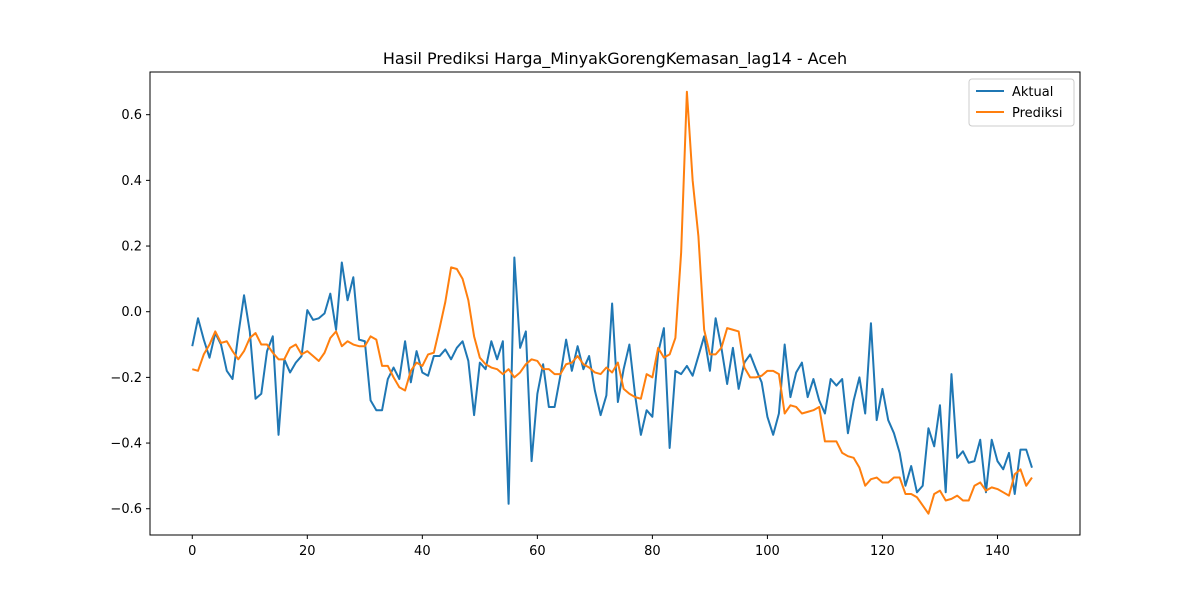 The height and width of the screenshot is (600, 1200). Describe the element at coordinates (126, 444) in the screenshot. I see `y-tick-label: −0.4` at that location.